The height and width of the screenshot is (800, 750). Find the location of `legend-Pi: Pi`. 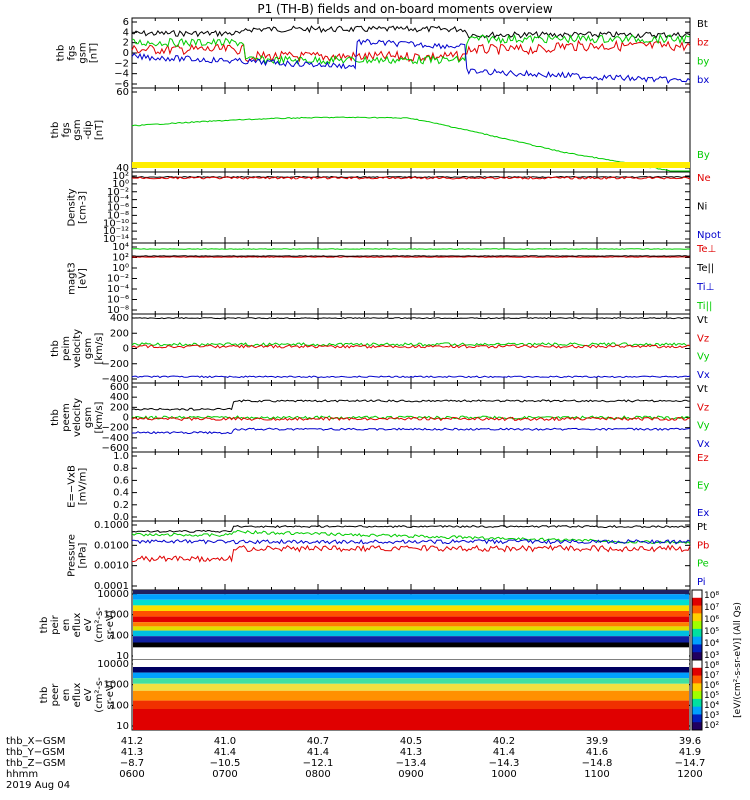

legend-Pi: Pi is located at coordinates (701, 582).